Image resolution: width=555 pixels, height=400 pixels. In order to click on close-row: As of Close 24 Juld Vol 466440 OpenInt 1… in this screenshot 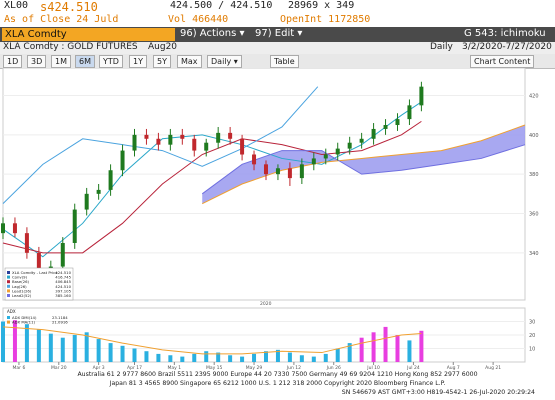, I will do `click(277, 20)`.